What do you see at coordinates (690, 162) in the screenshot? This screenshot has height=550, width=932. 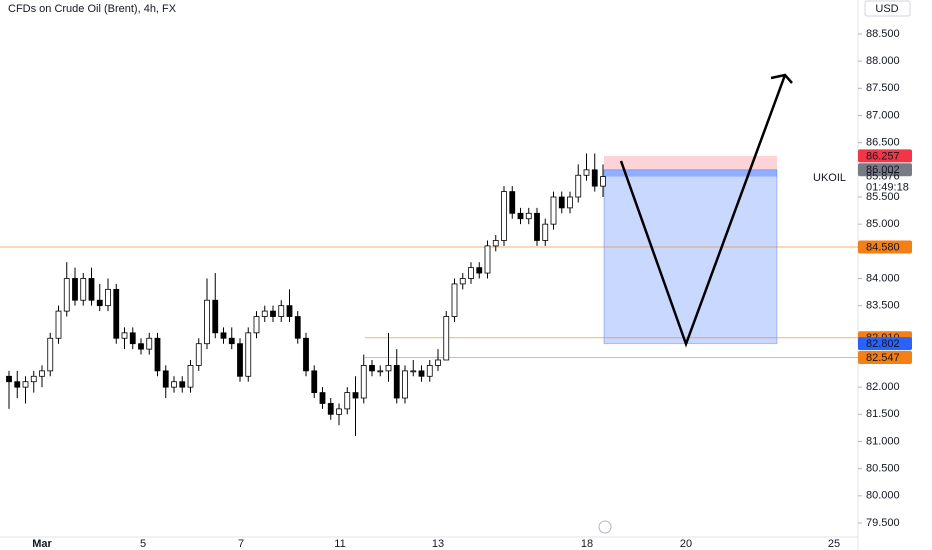 I see `stop-zone` at bounding box center [690, 162].